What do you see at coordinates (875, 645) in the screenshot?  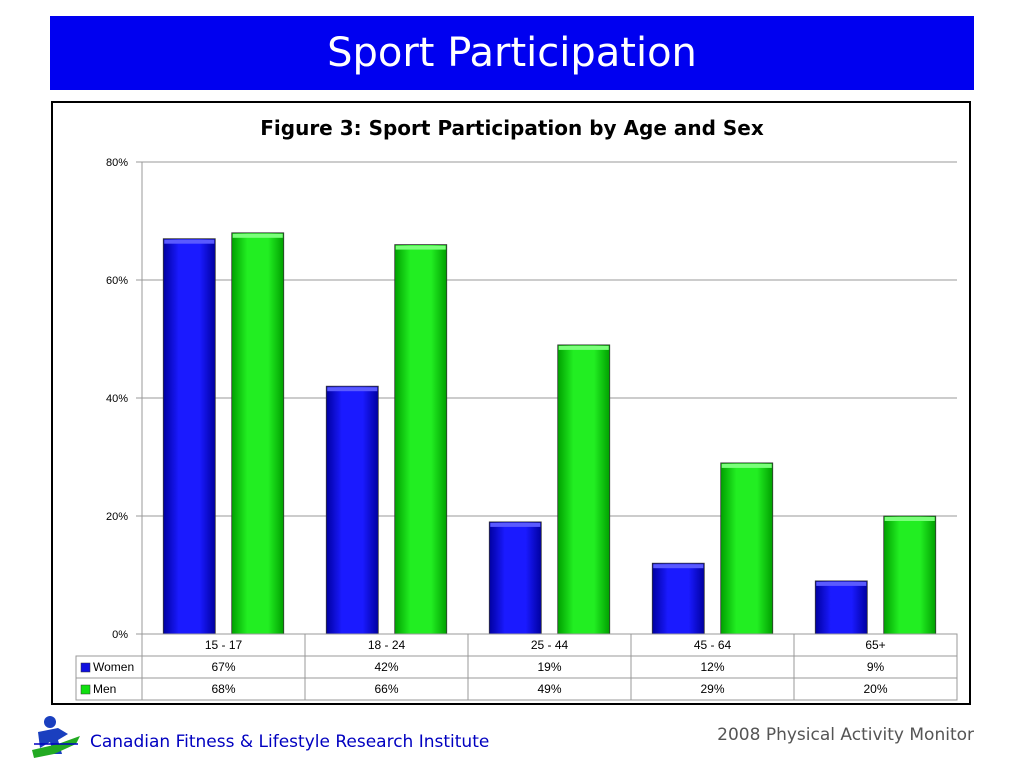 I see `x-category-label: 65+` at bounding box center [875, 645].